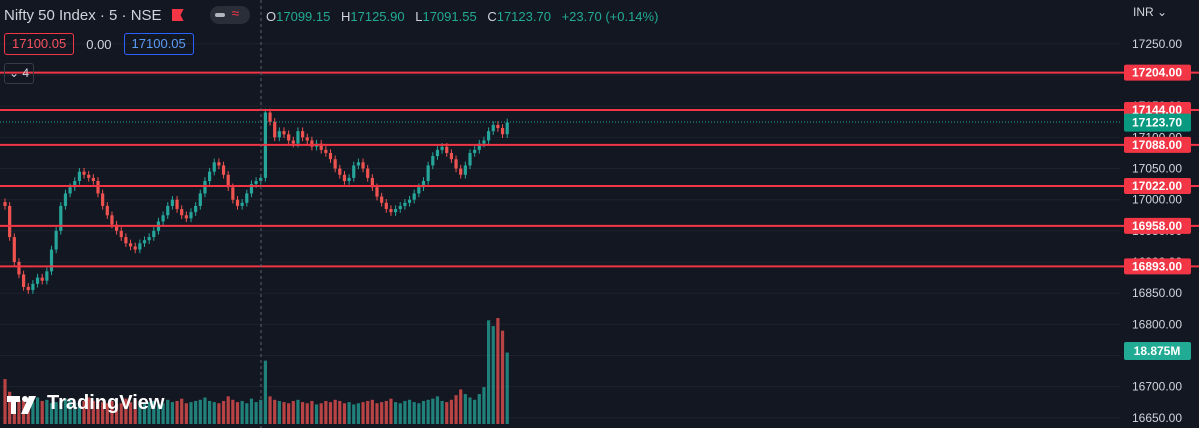 The image size is (1199, 428). Describe the element at coordinates (85, 403) in the screenshot. I see `tradingview-logo: TradingView` at that location.